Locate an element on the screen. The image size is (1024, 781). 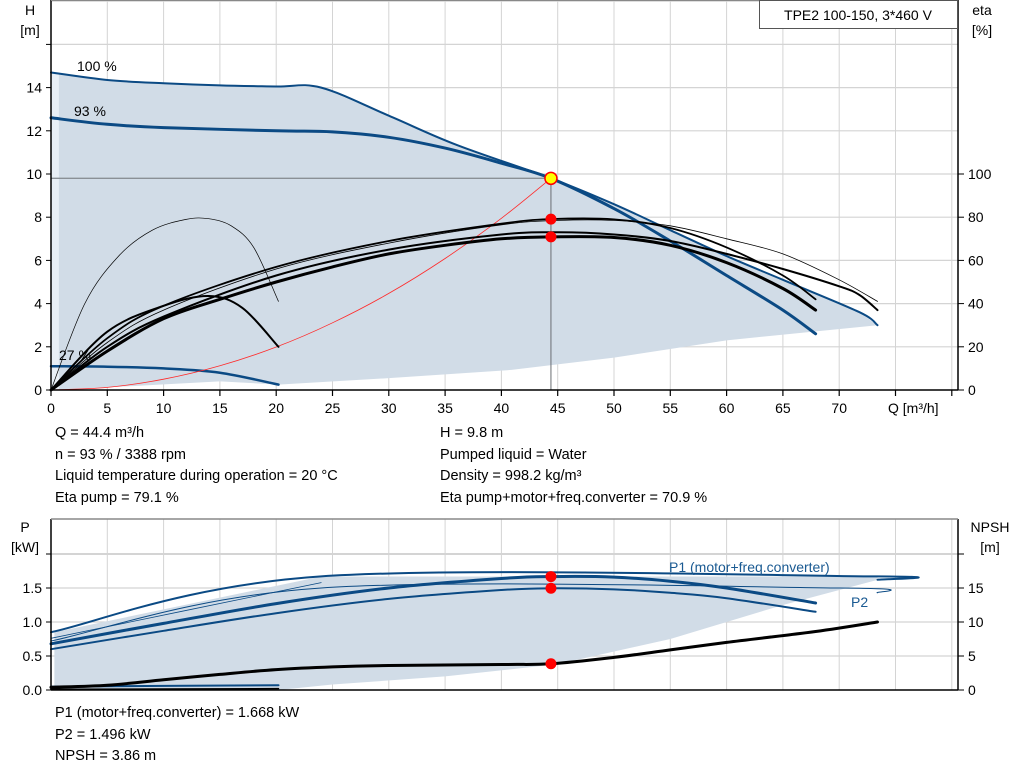
chart-title: TPE2 100-150, 3*460 V is located at coordinates (858, 15).